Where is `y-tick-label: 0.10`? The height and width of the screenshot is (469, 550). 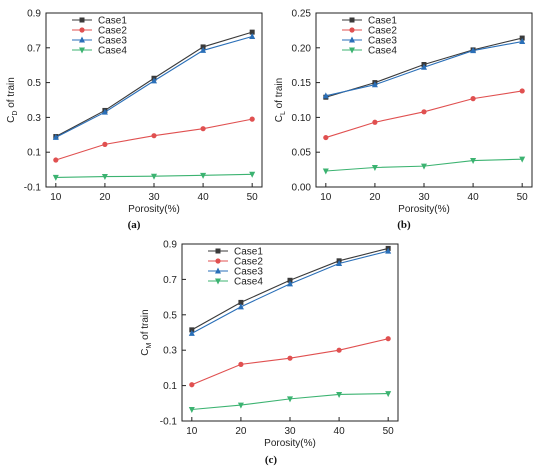
y-tick-label: 0.10 is located at coordinates (302, 118).